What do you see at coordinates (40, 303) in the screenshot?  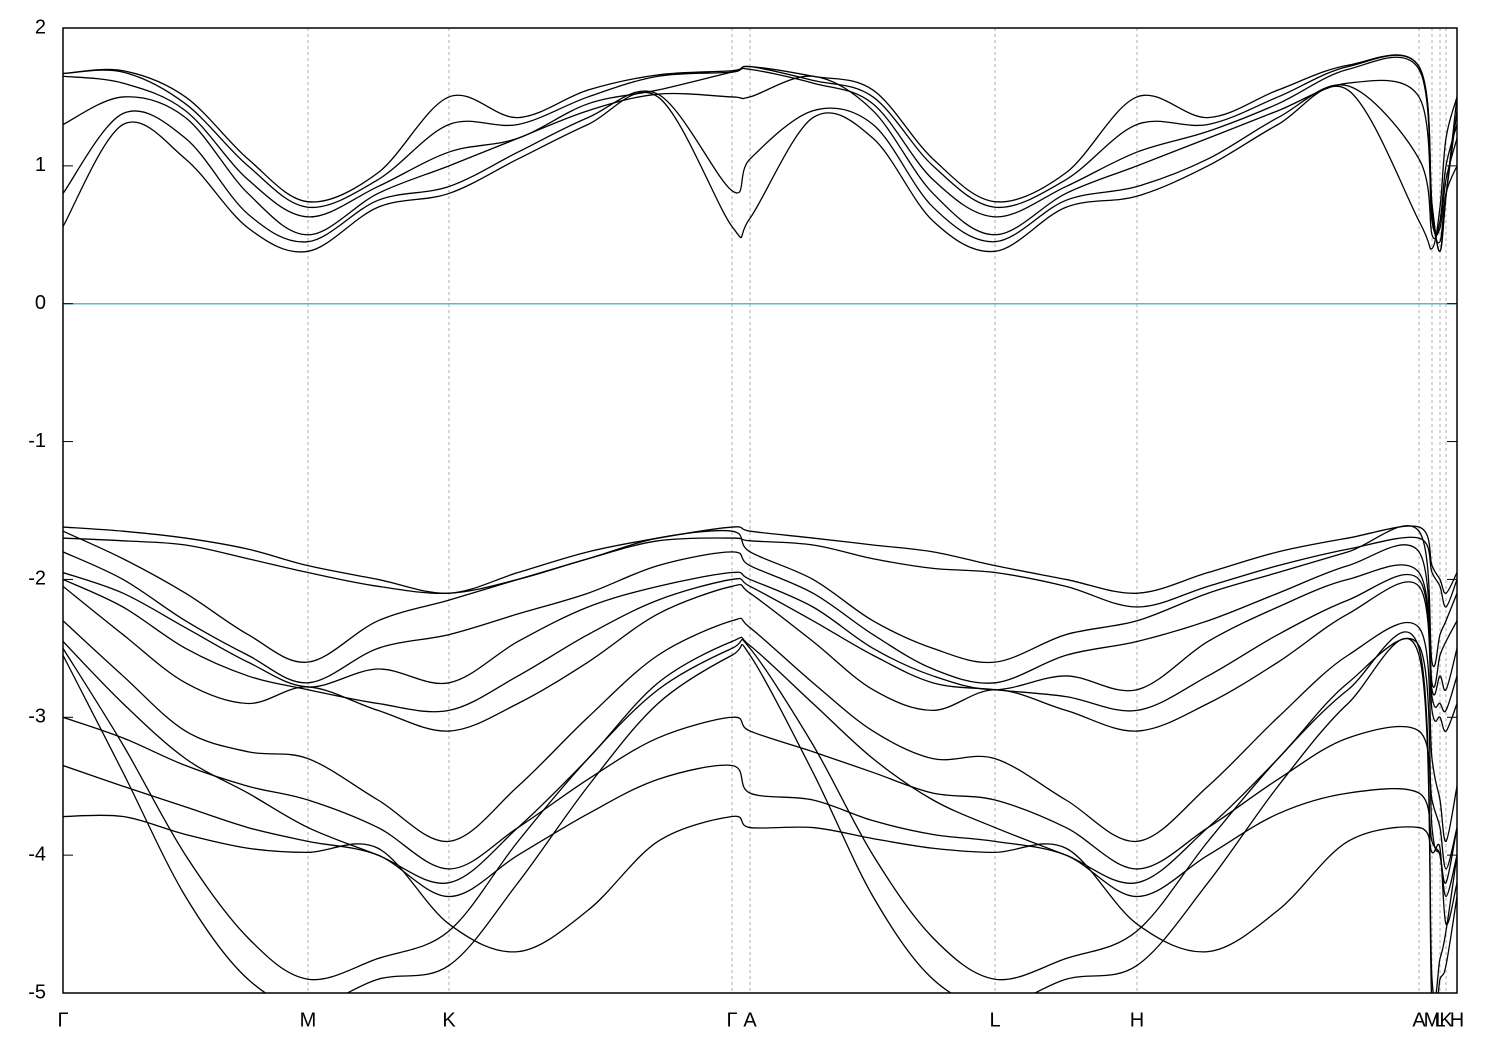 I see `y-tick-label: 0` at bounding box center [40, 303].